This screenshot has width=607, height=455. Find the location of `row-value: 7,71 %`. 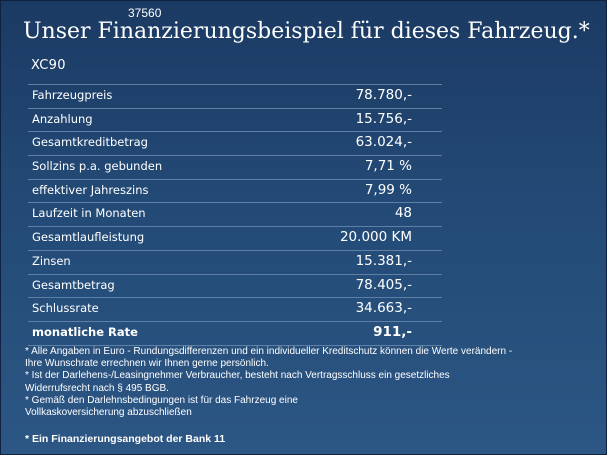

row-value: 7,71 % is located at coordinates (388, 166).